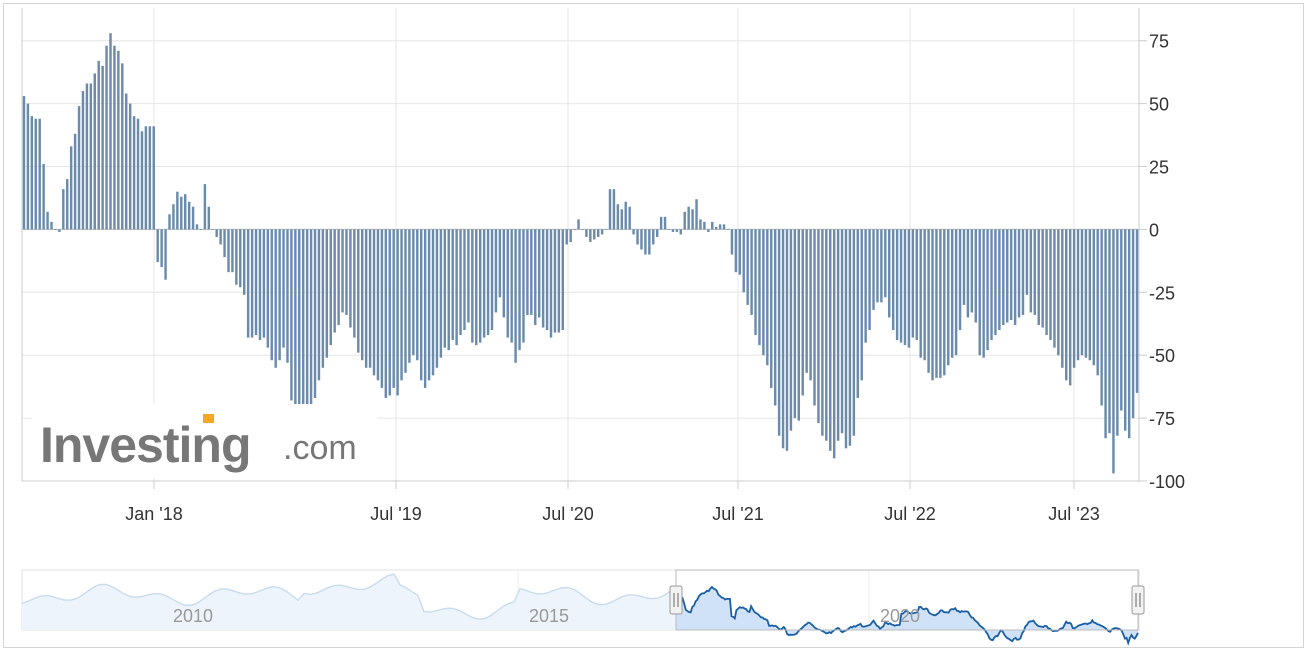 The height and width of the screenshot is (652, 1309). I want to click on navigator-right-handle, so click(1138, 600).